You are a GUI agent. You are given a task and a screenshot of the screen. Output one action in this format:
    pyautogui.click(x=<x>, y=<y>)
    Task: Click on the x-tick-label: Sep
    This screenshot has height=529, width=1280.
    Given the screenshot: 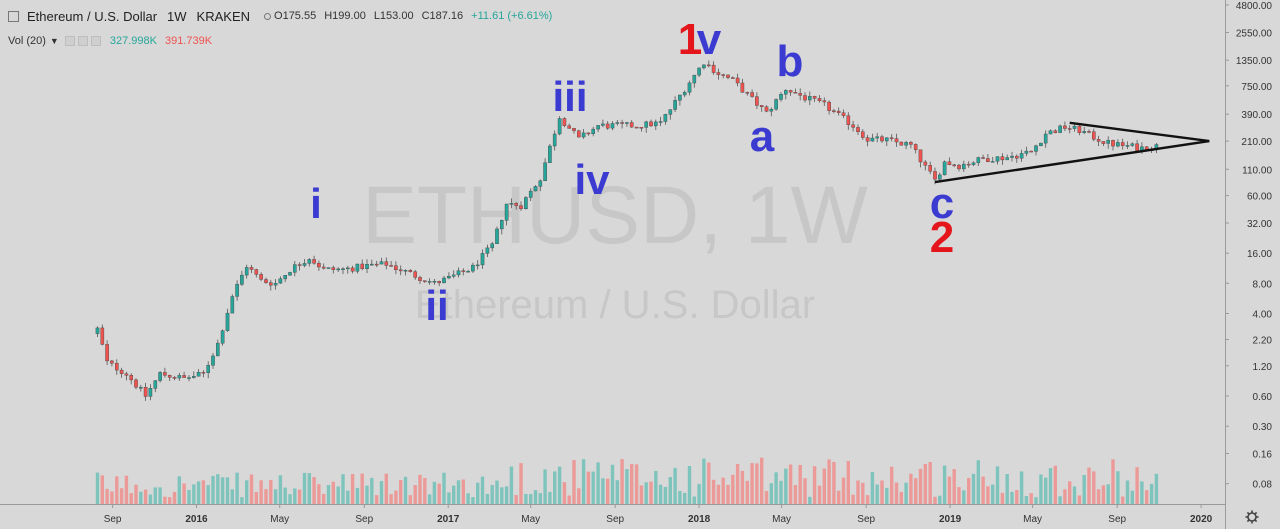 What is the action you would take?
    pyautogui.click(x=866, y=519)
    